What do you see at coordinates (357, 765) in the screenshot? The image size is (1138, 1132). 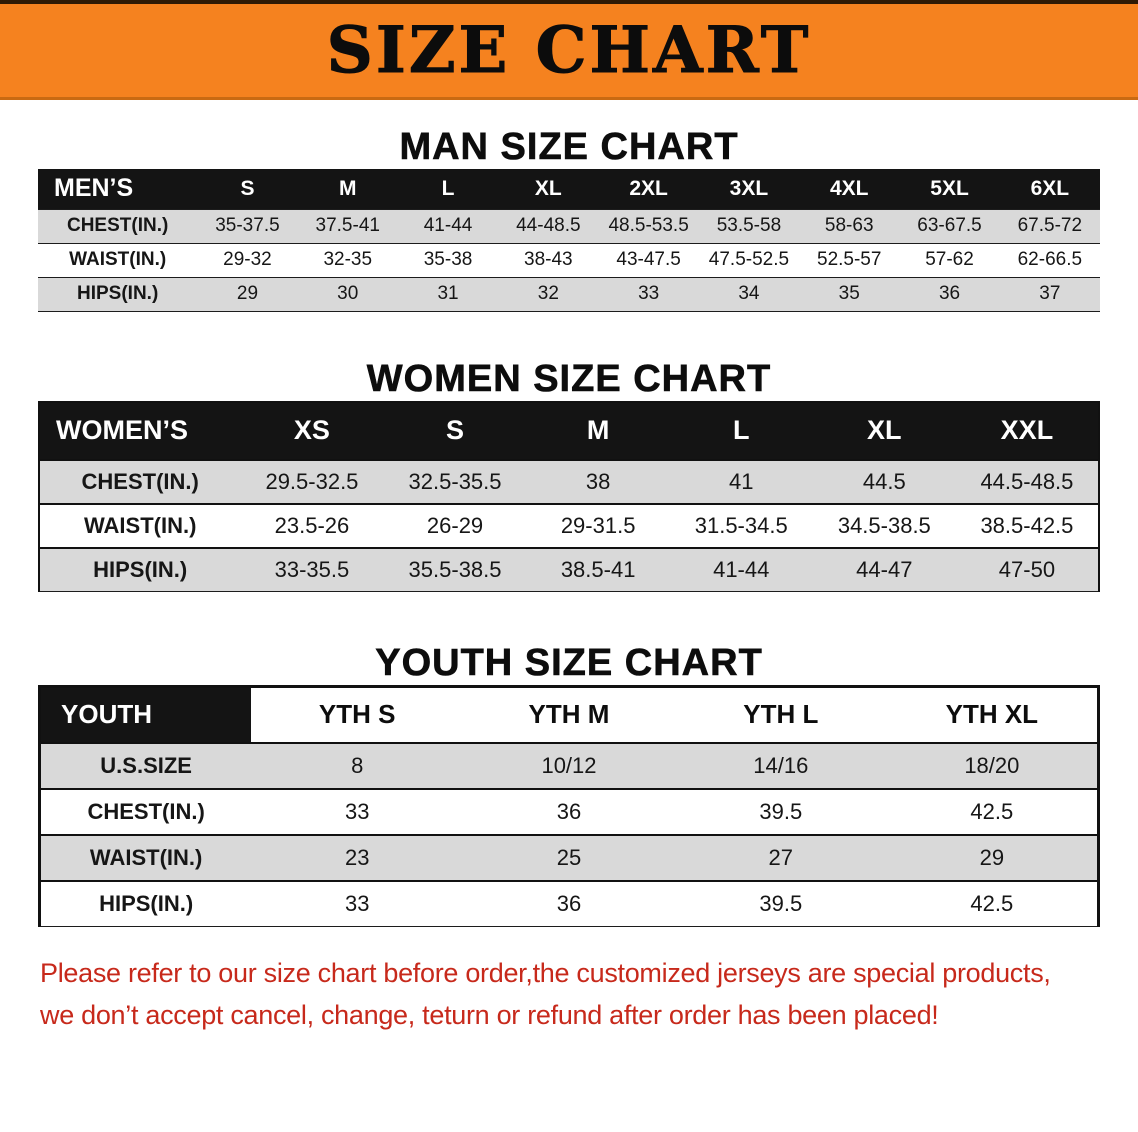 I see `size-value-cell: 8` at bounding box center [357, 765].